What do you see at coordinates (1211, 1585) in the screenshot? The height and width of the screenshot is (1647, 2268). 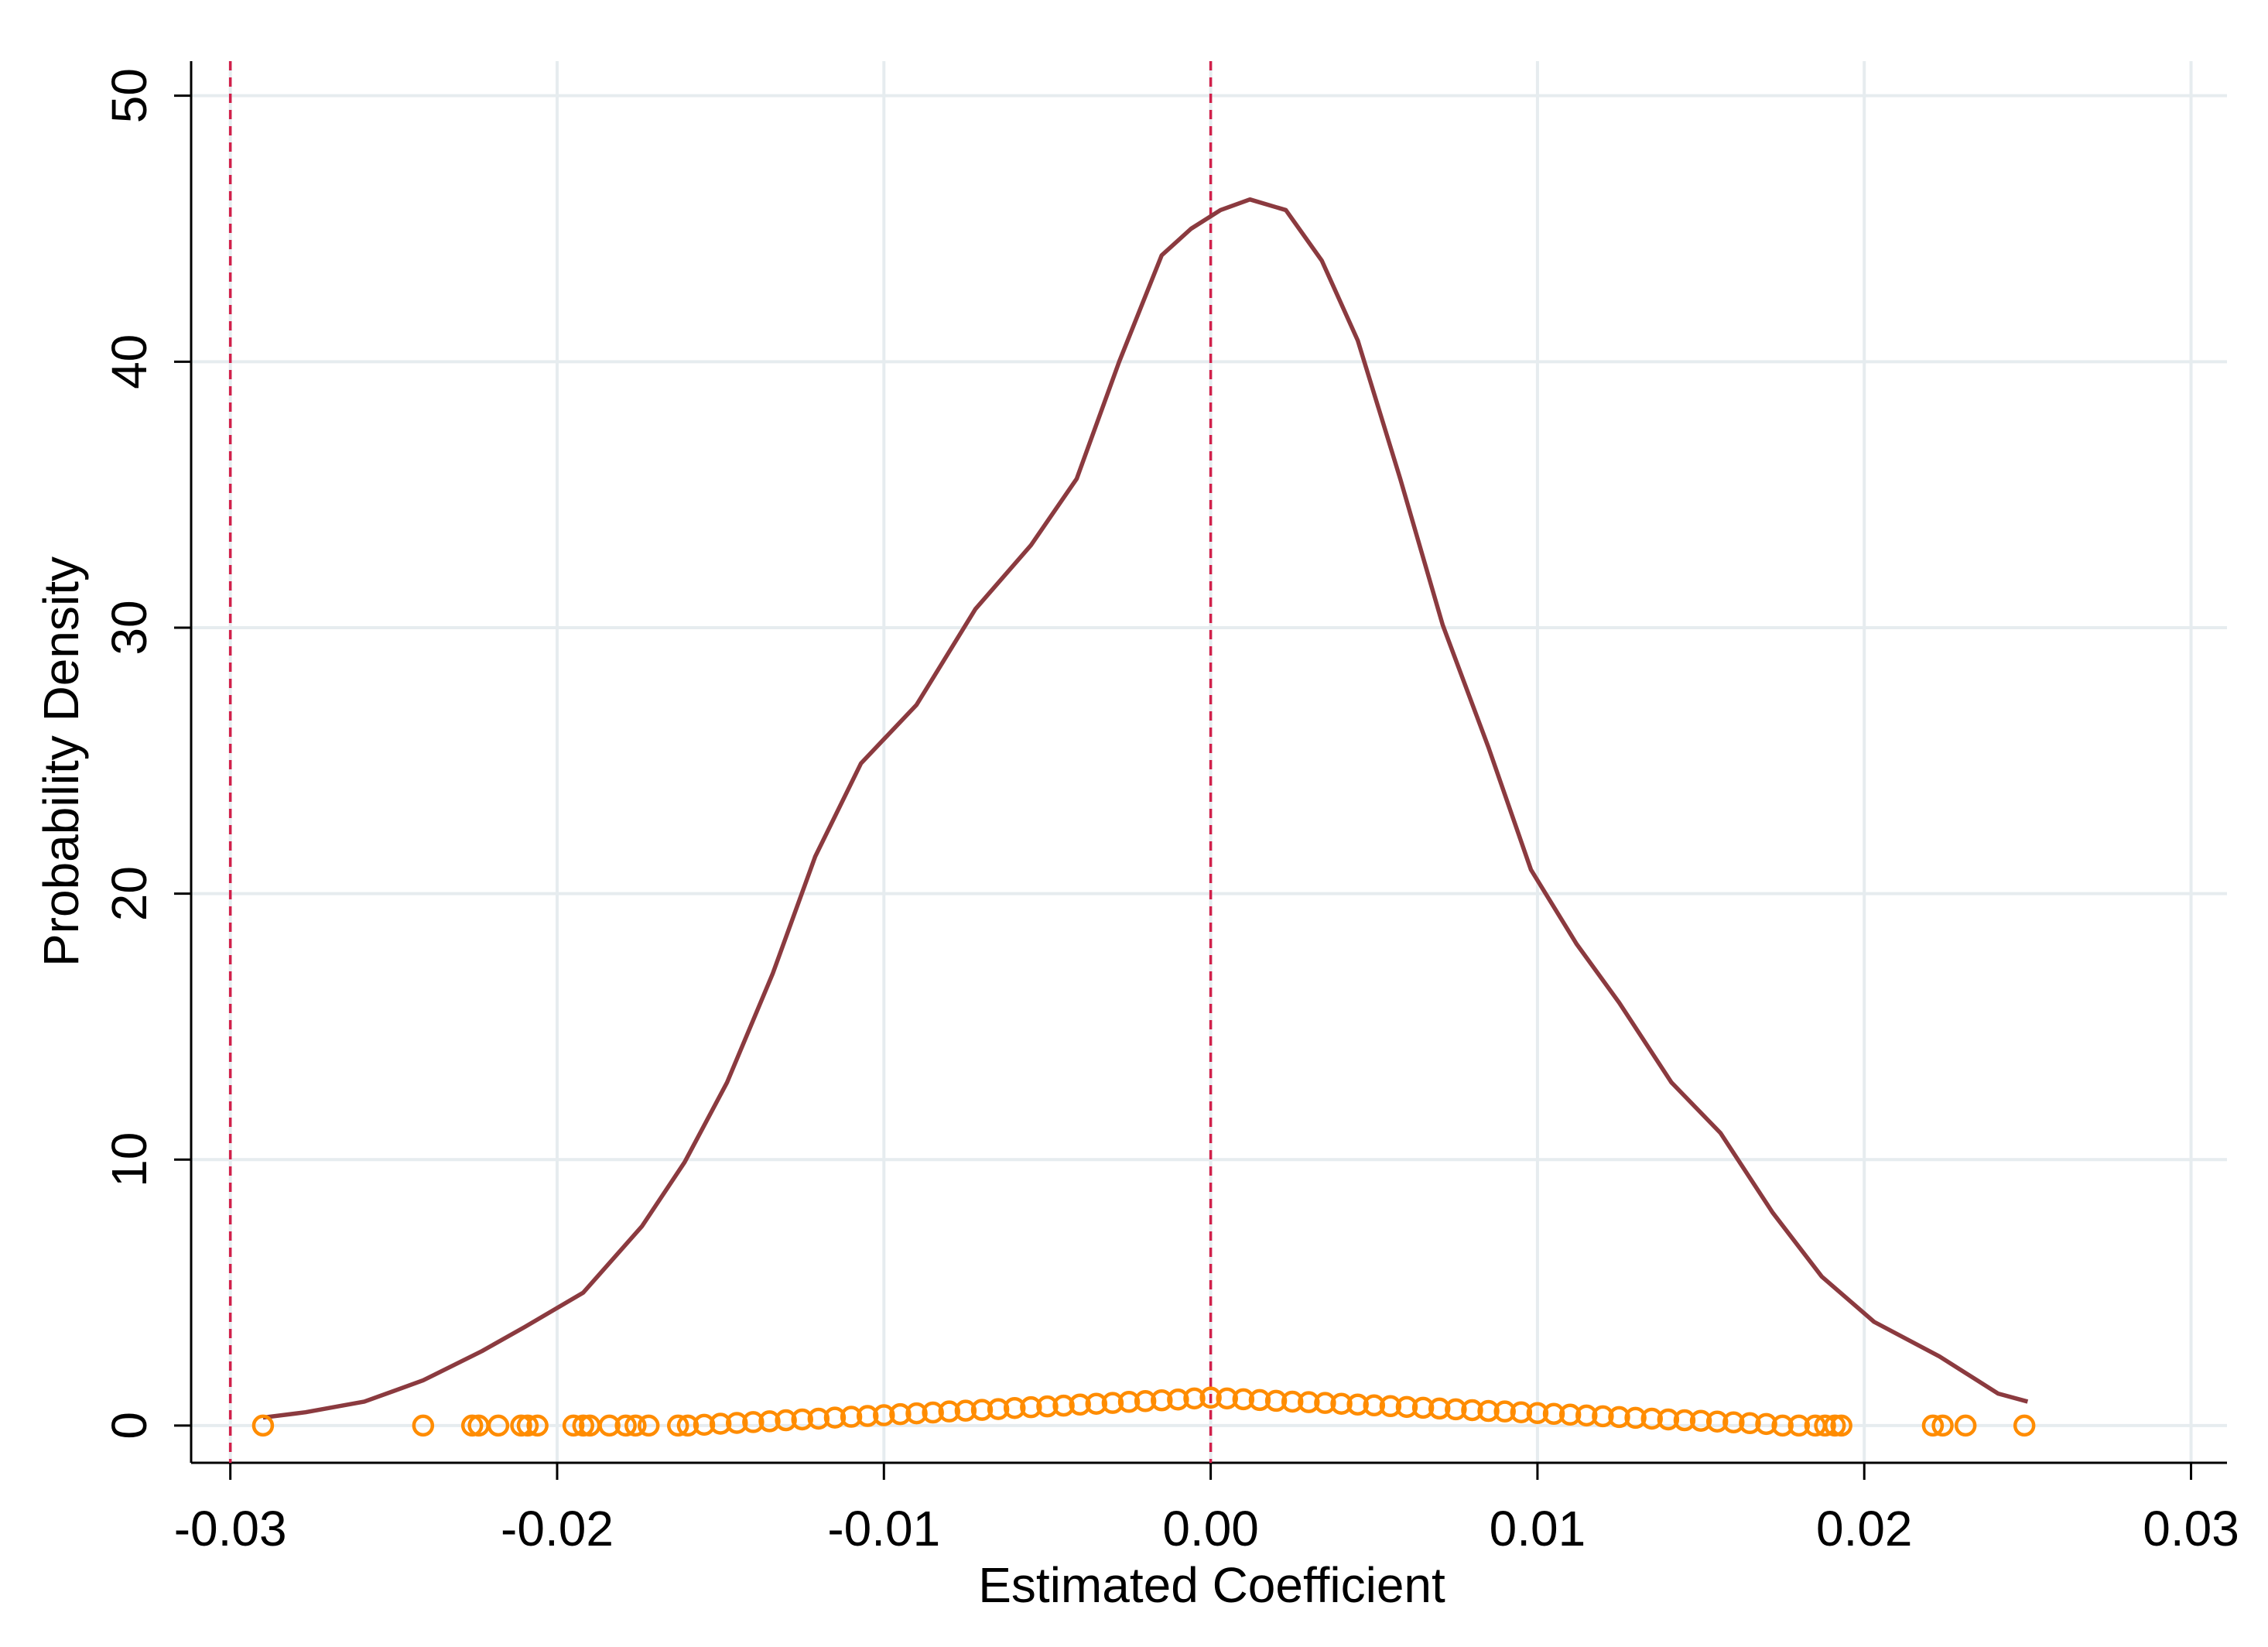 I see `x-axis-label: Estimated Coefficient` at bounding box center [1211, 1585].